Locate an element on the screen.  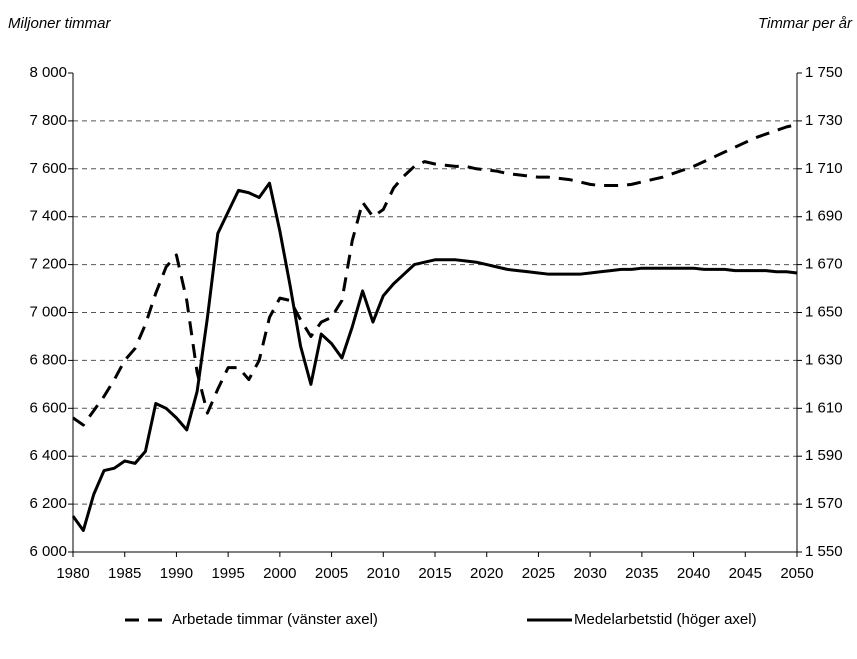
x-tick-label: 2010 is located at coordinates (383, 573).